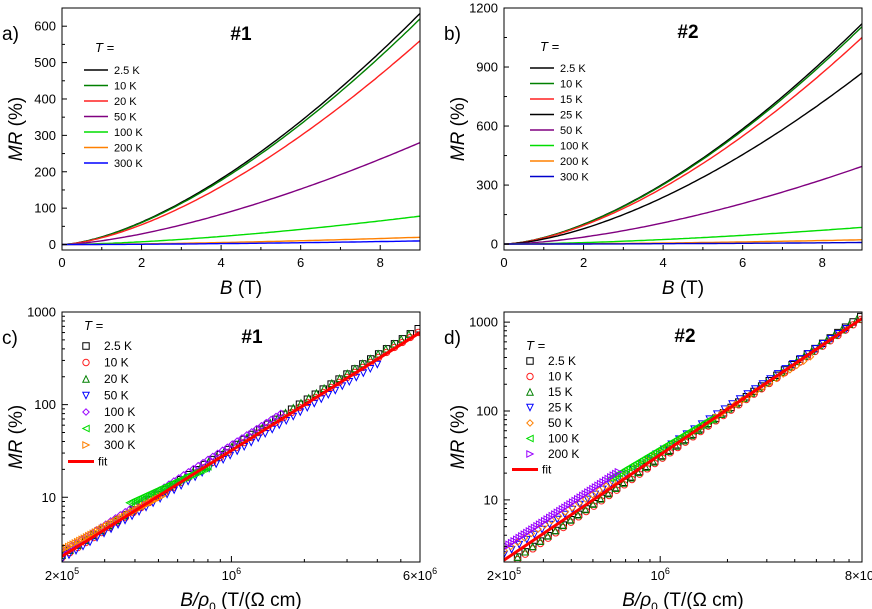 This screenshot has width=872, height=609. What do you see at coordinates (483, 8) in the screenshot?
I see `y-tick-label: 1200` at bounding box center [483, 8].